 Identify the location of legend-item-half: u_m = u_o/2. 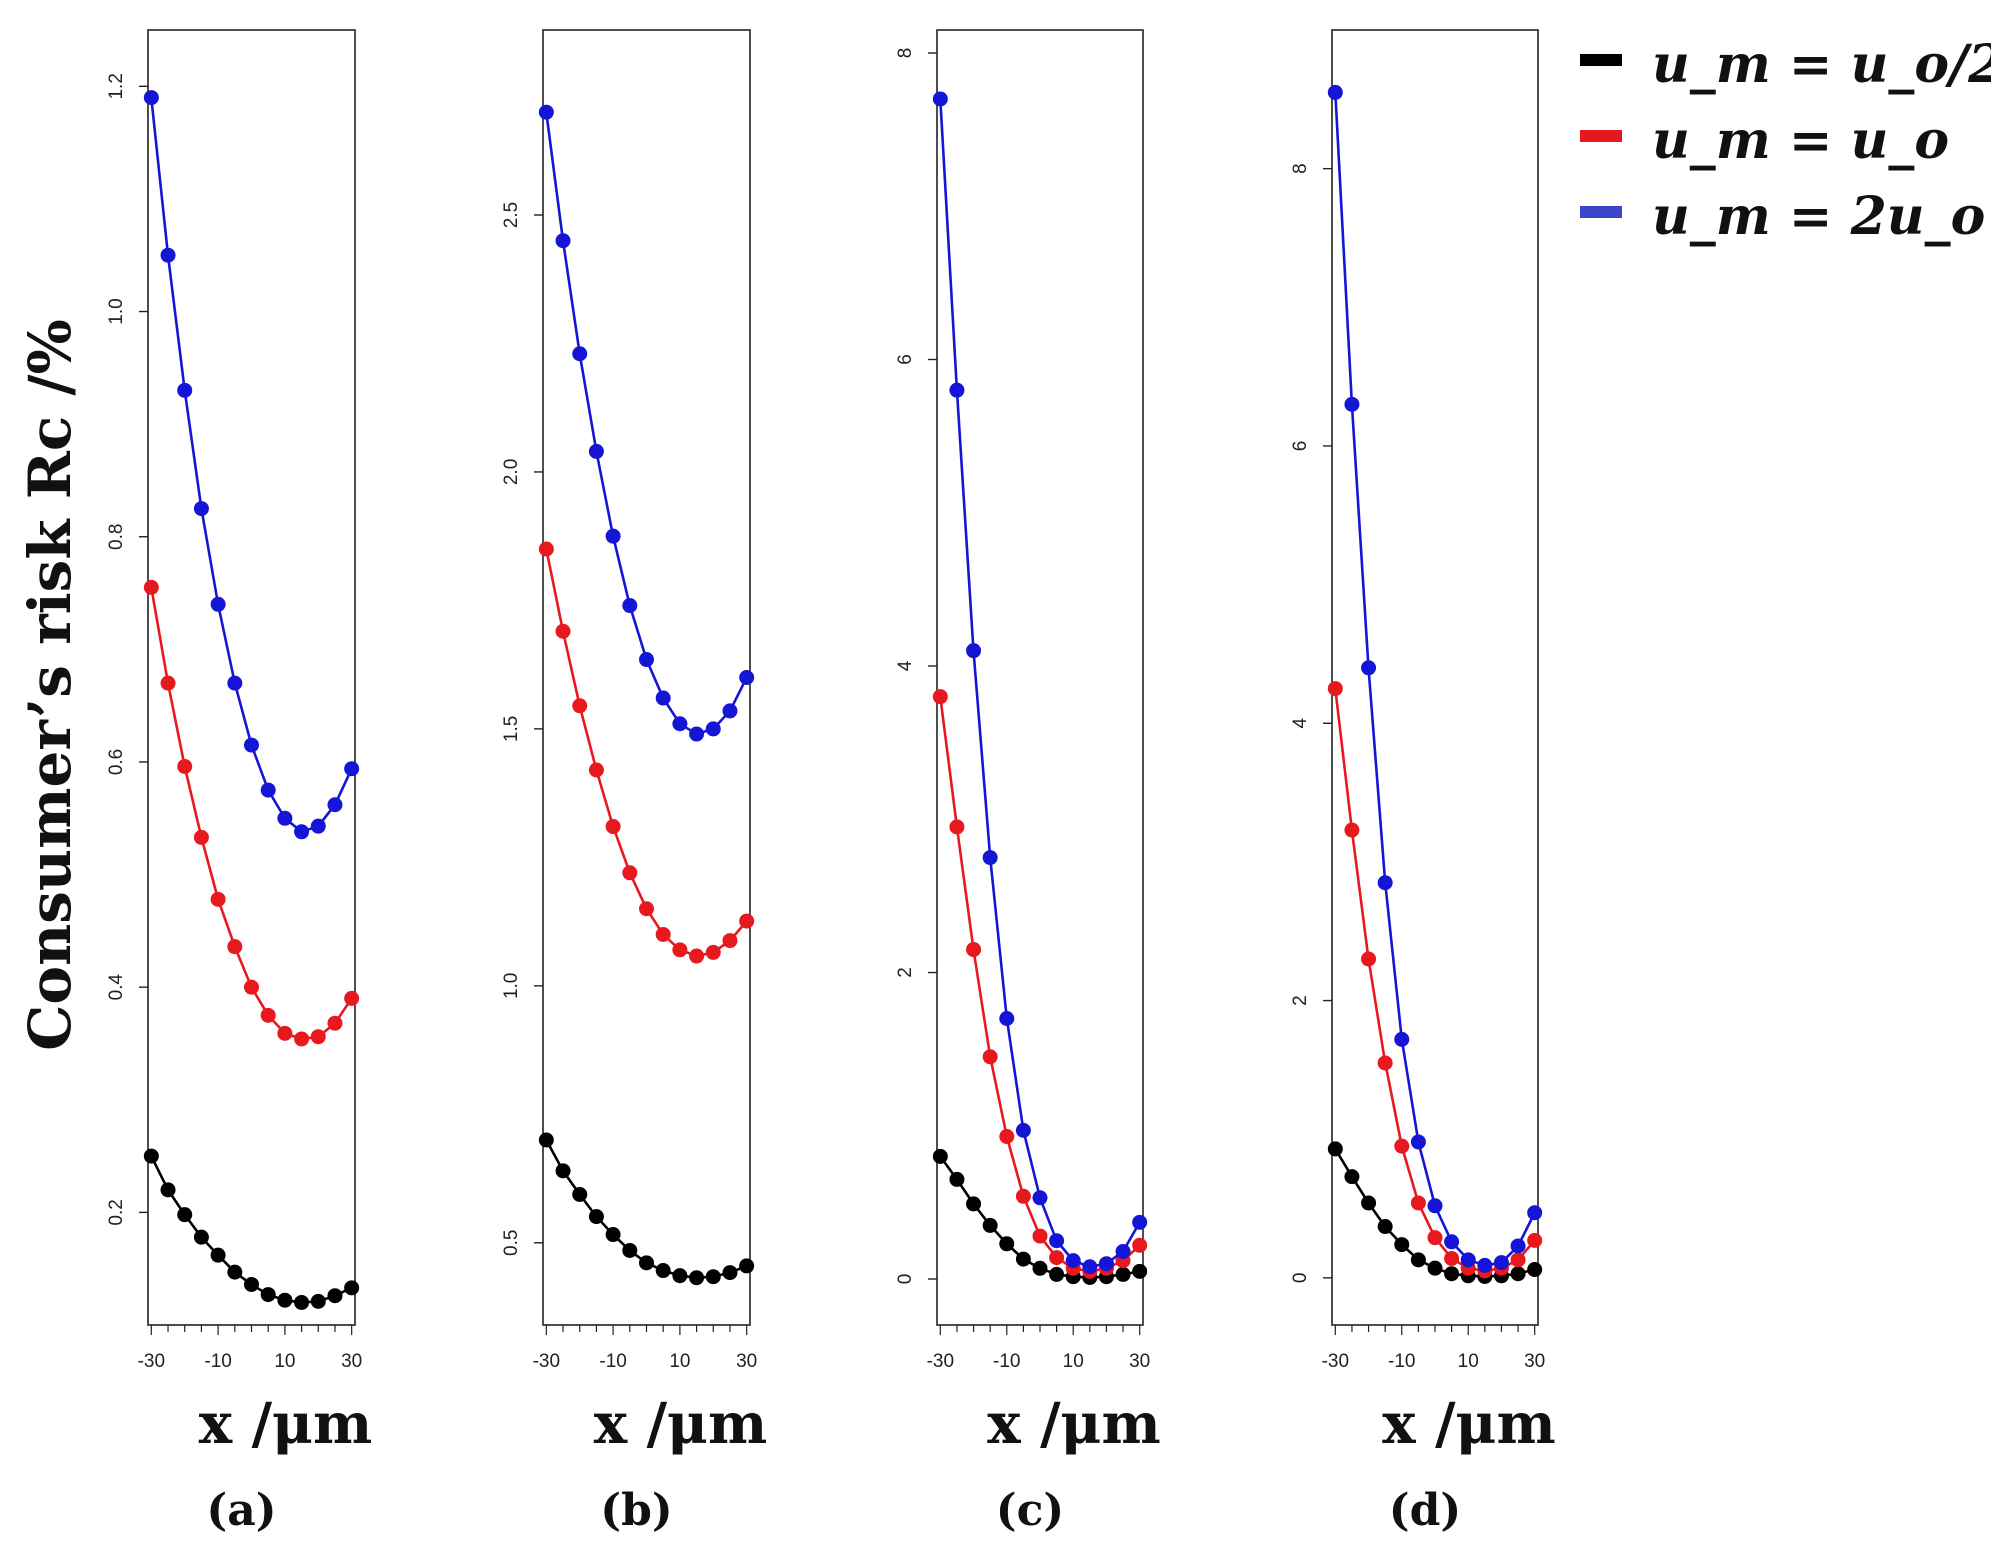
(1785, 64).